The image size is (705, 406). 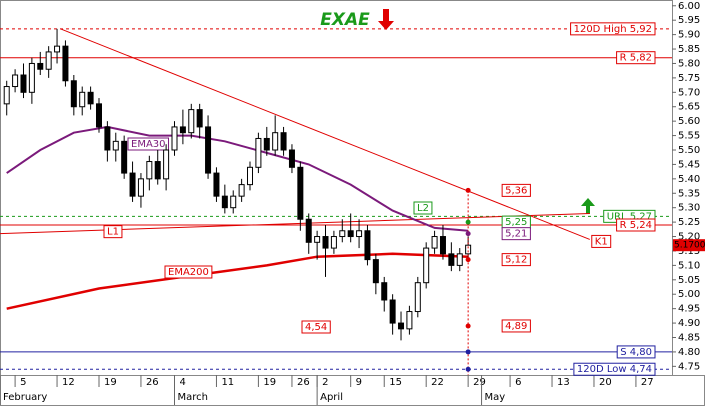 I want to click on y-tick-label: 4.85, so click(x=689, y=338).